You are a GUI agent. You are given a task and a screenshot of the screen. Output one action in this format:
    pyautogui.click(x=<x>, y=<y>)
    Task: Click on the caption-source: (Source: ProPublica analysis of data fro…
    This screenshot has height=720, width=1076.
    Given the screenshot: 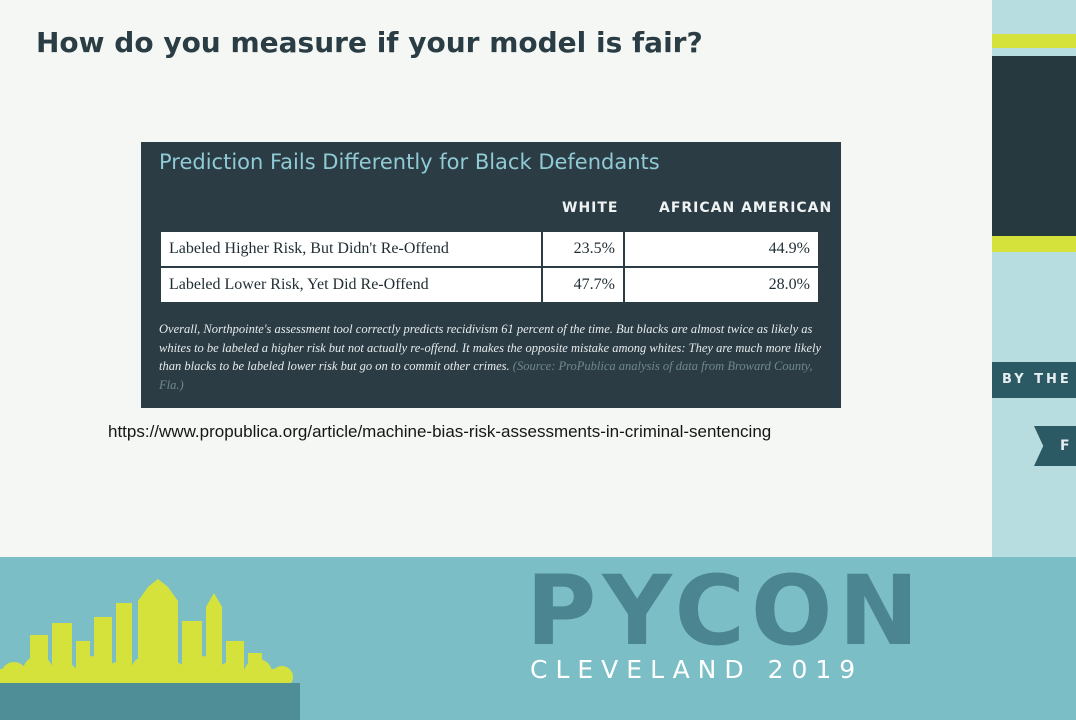 What is the action you would take?
    pyautogui.click(x=486, y=375)
    